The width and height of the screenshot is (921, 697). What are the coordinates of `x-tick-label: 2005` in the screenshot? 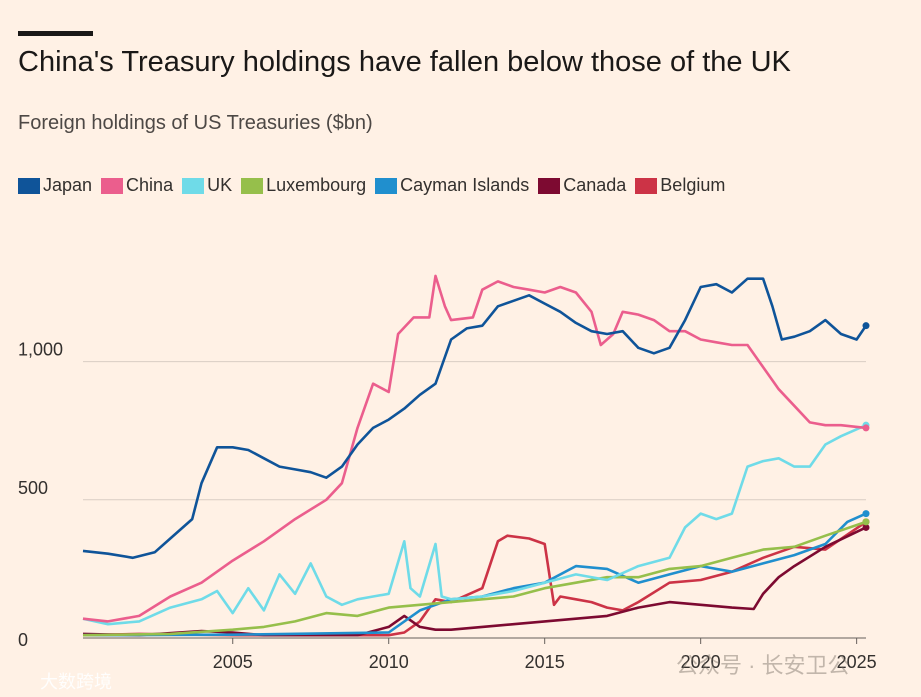 It's located at (233, 662).